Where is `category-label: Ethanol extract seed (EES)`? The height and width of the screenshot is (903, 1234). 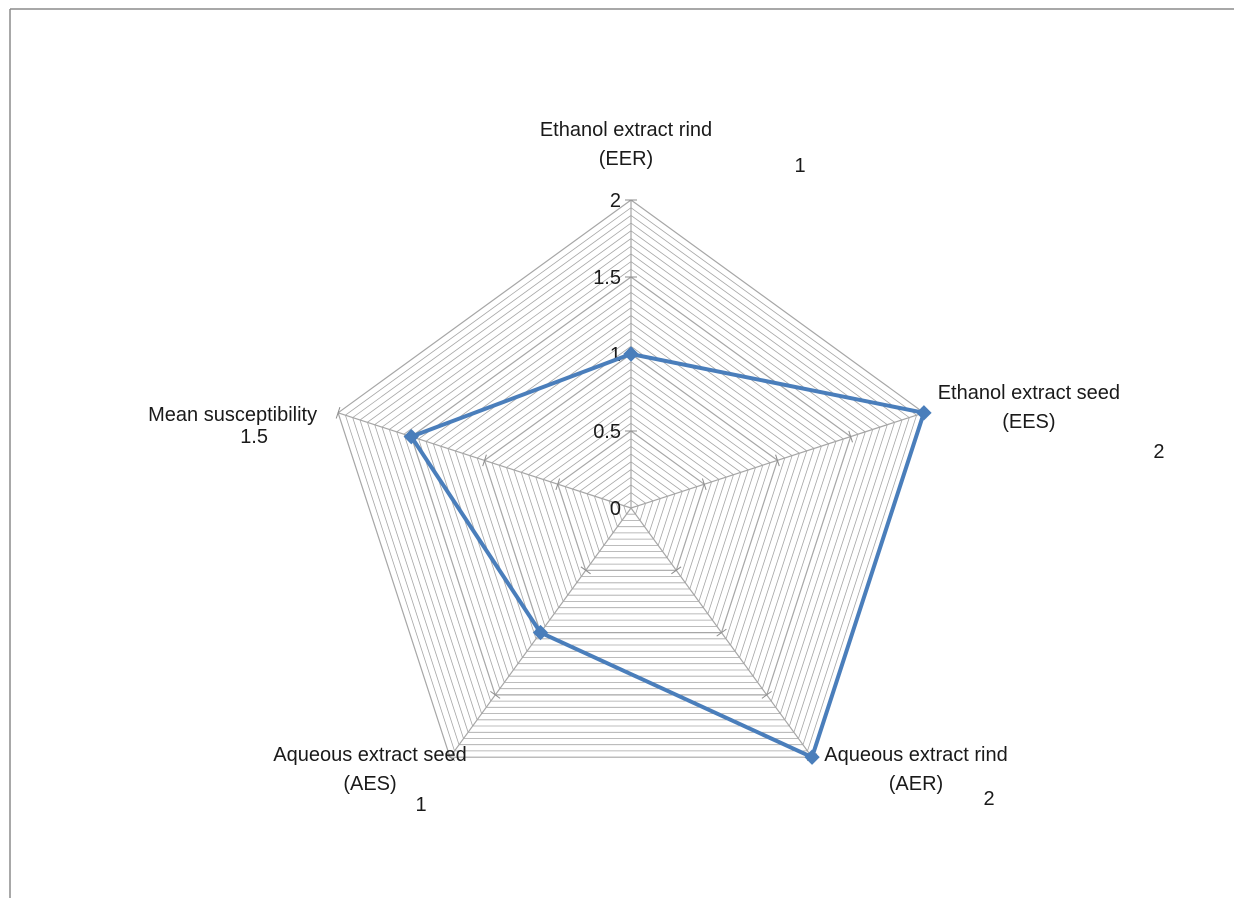
category-label: Ethanol extract seed (EES) is located at coordinates (1029, 407).